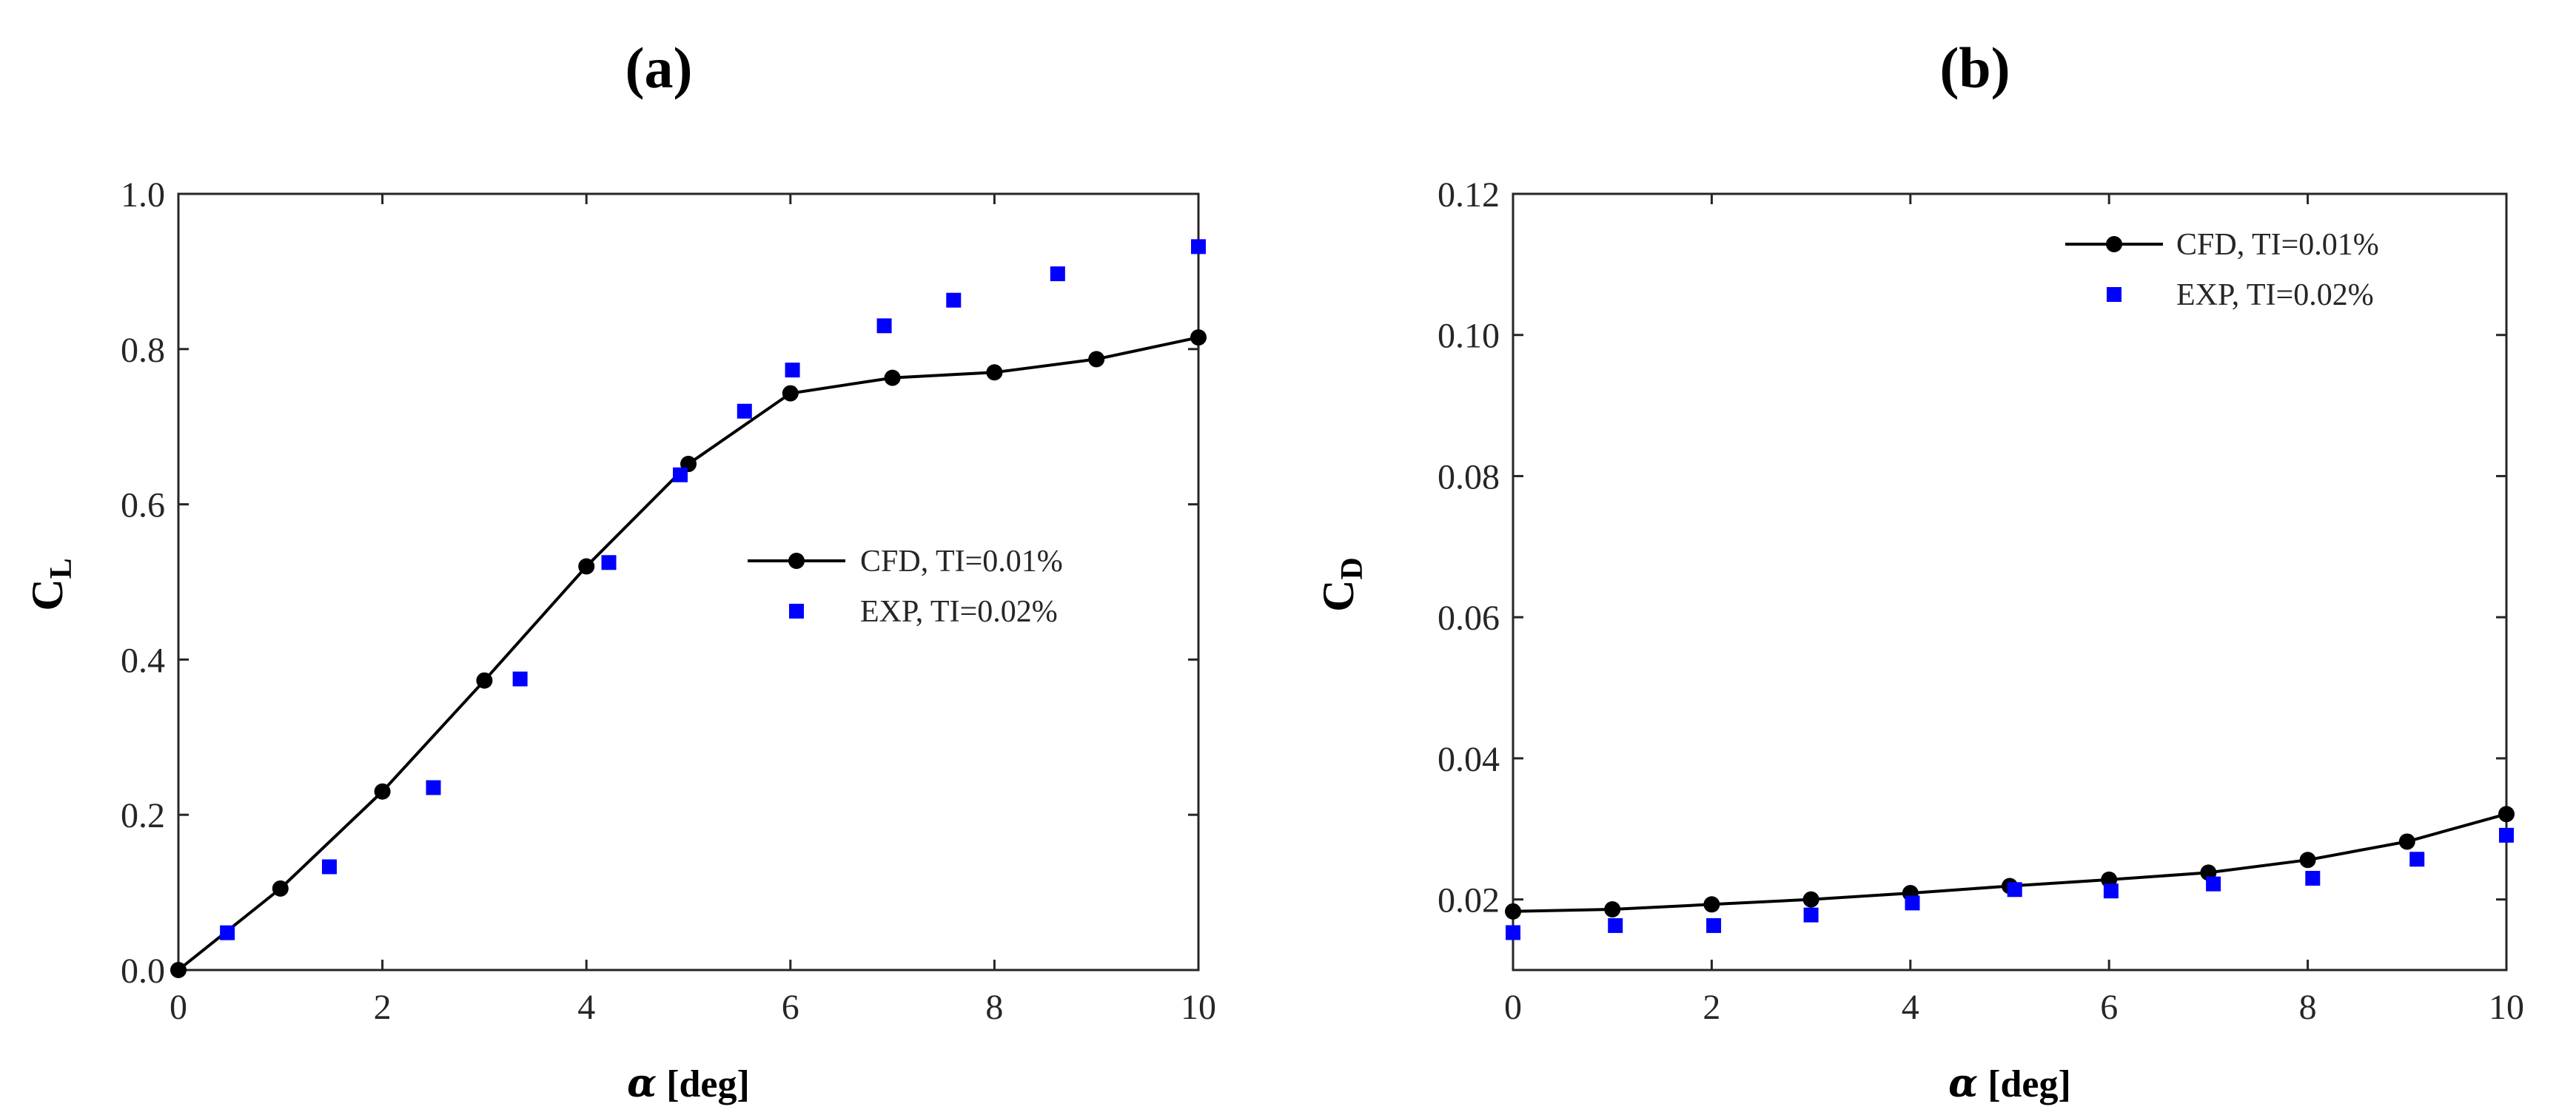  Describe the element at coordinates (1469, 195) in the screenshot. I see `panel-b-ytick-label: 0.12` at that location.